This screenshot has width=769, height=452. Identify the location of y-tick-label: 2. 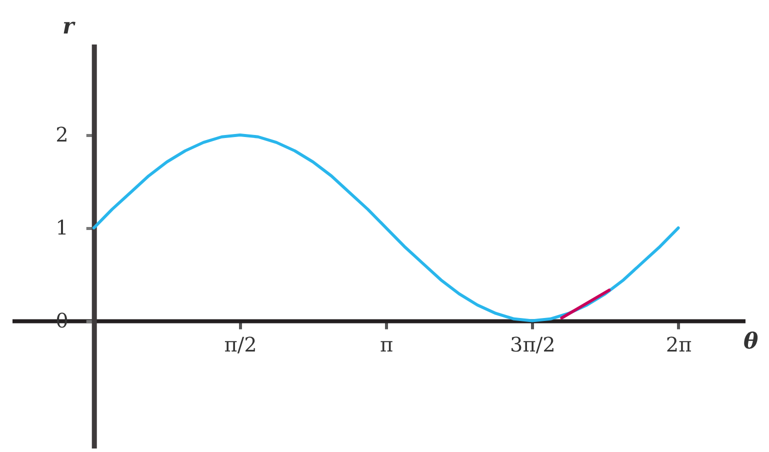
(62, 134).